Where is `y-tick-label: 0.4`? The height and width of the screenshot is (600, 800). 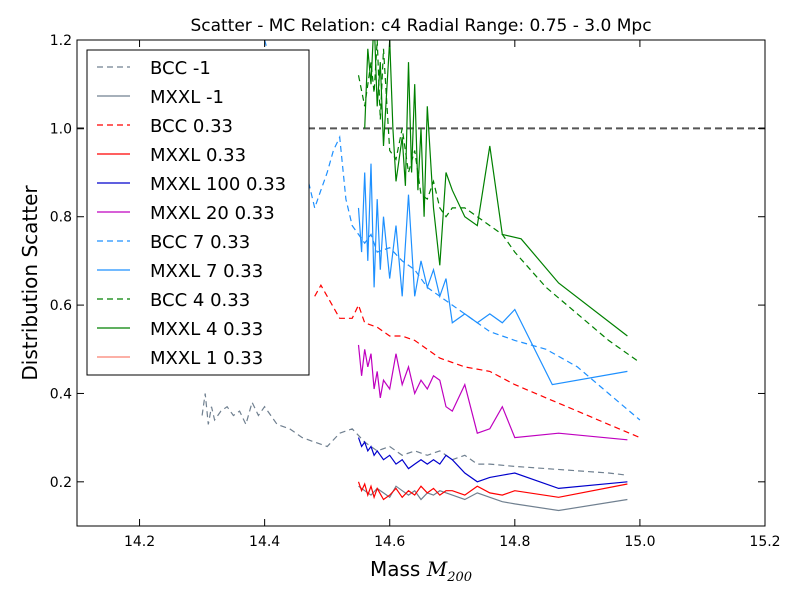 y-tick-label: 0.4 is located at coordinates (61, 394).